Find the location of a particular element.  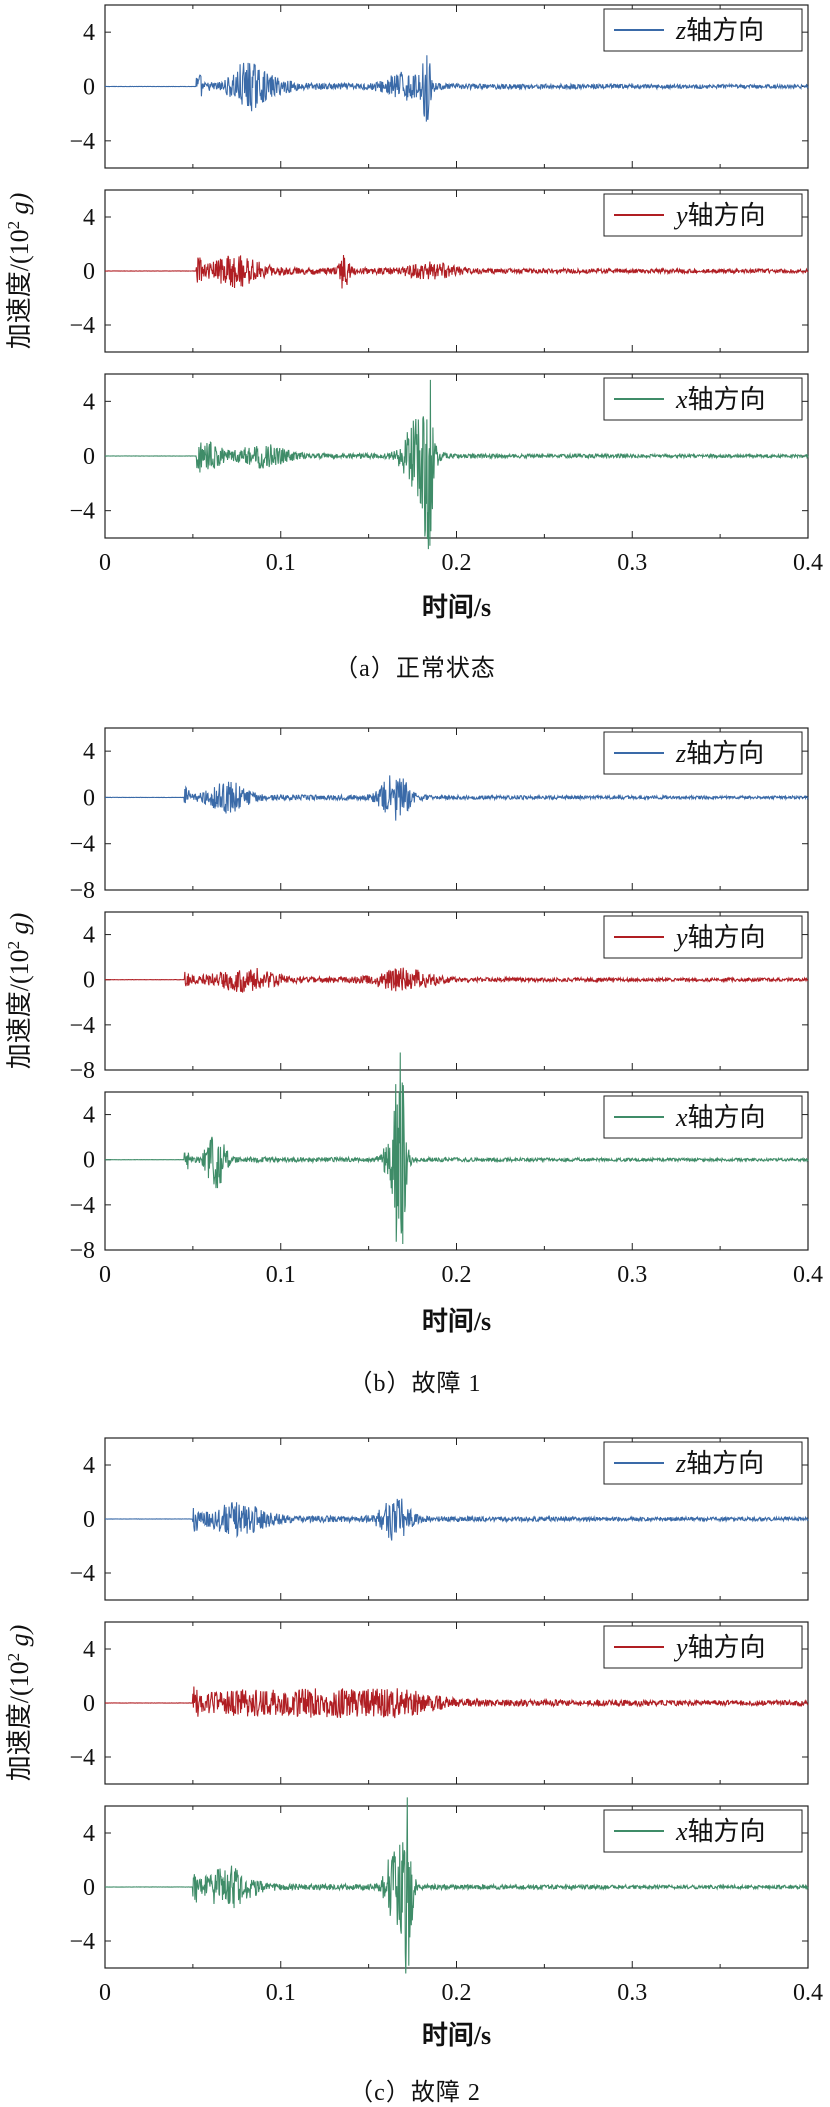

caption-a: （a）正常状态 is located at coordinates (415, 669).